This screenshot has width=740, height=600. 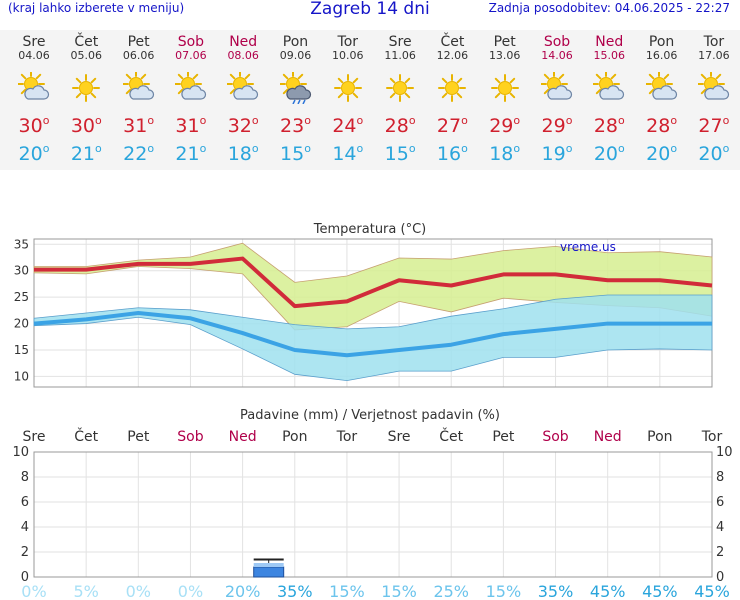 I want to click on temp-max: 32o, so click(x=243, y=125).